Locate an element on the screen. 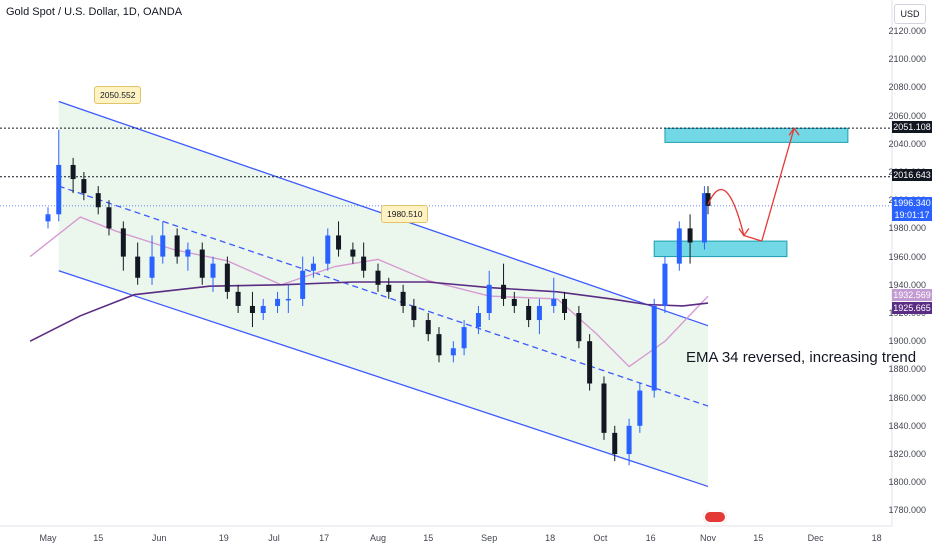 The height and width of the screenshot is (550, 932). price-tag-ema-34: 1932.569 is located at coordinates (912, 295).